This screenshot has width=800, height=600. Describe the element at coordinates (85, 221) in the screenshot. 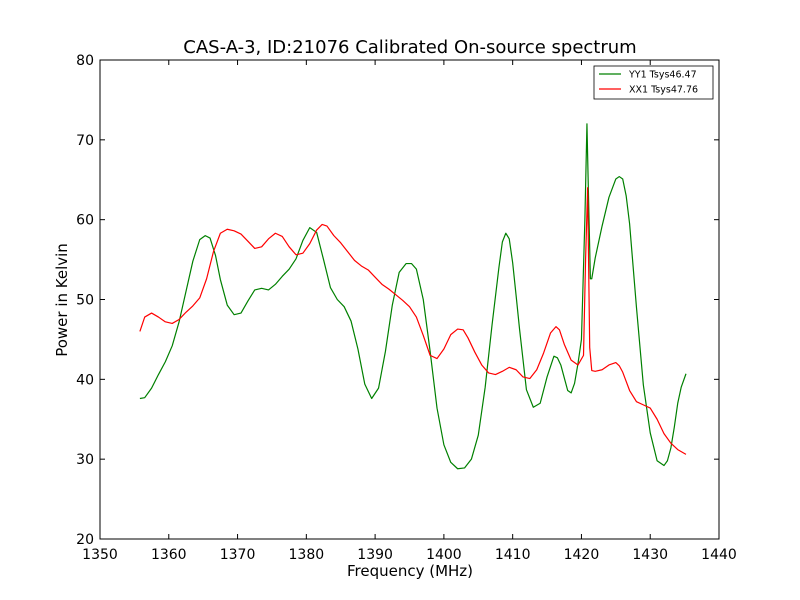

I see `y-tick-label: 60` at that location.